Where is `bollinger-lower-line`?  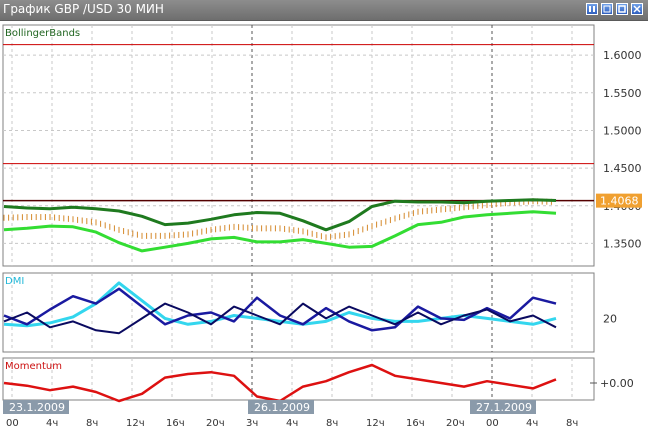
bollinger-lower-line is located at coordinates (280, 231).